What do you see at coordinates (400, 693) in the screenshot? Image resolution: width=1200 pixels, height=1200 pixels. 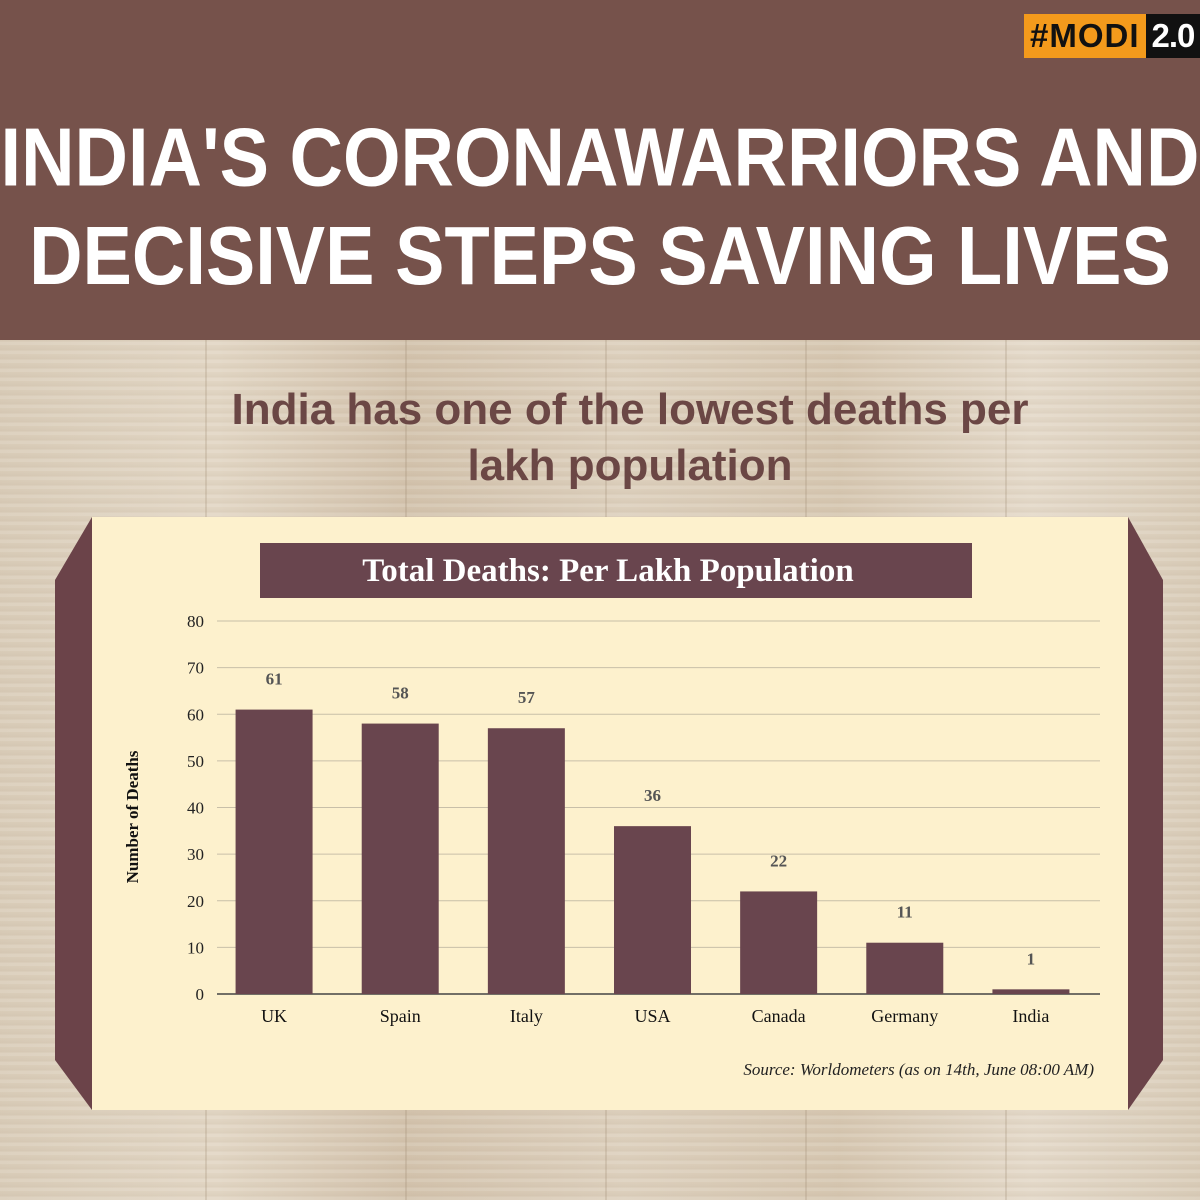 I see `data-label: 58` at bounding box center [400, 693].